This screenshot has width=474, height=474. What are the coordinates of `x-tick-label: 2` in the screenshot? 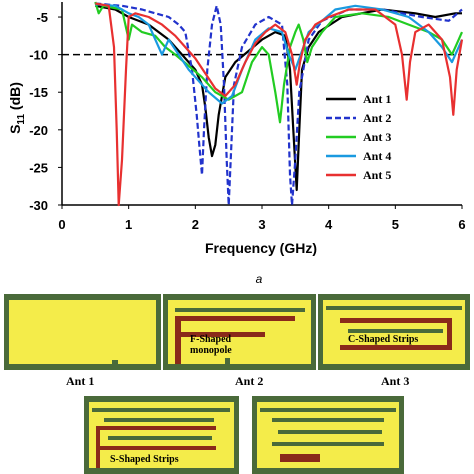 It's located at (195, 224).